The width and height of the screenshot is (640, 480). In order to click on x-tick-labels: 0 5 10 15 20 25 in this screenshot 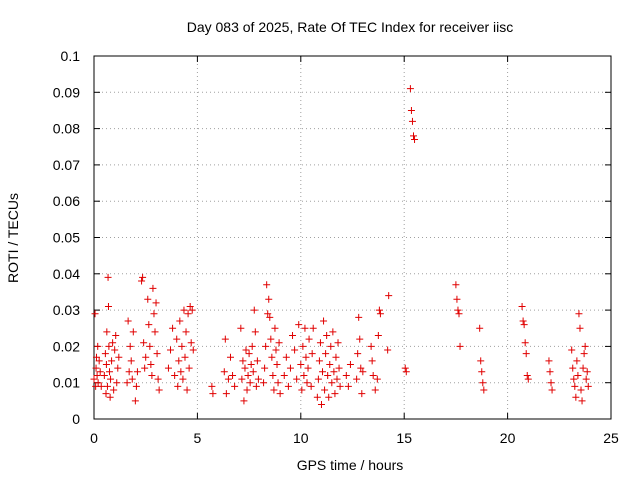, I will do `click(354, 438)`.